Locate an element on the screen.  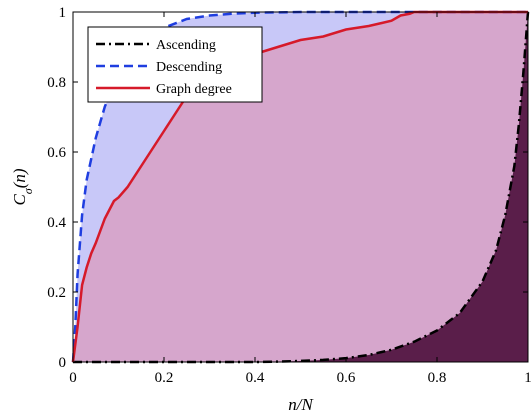
y-tick-label: 0.6 is located at coordinates (56, 153).